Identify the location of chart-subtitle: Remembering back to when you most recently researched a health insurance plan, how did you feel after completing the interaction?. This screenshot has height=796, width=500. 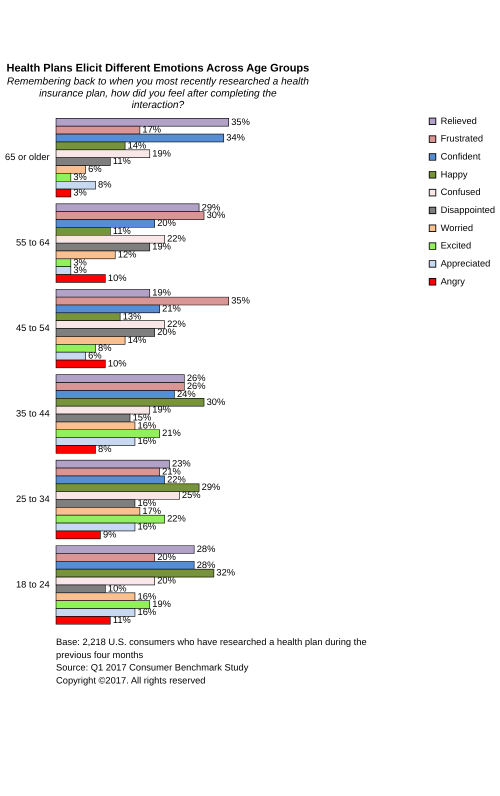
(158, 94).